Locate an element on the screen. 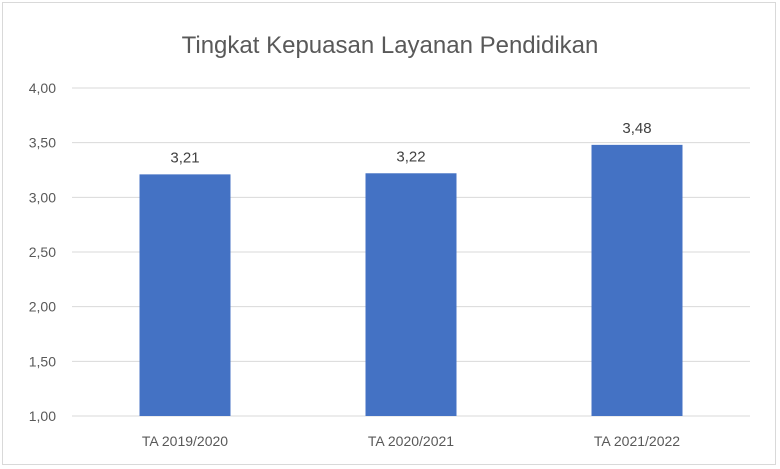 The image size is (780, 469). y-tick-label: 1,00 is located at coordinates (42, 416).